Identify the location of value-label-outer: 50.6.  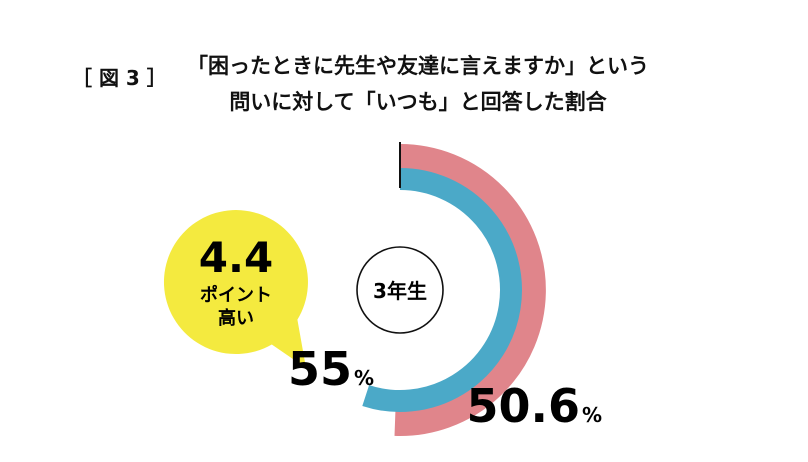
(524, 406).